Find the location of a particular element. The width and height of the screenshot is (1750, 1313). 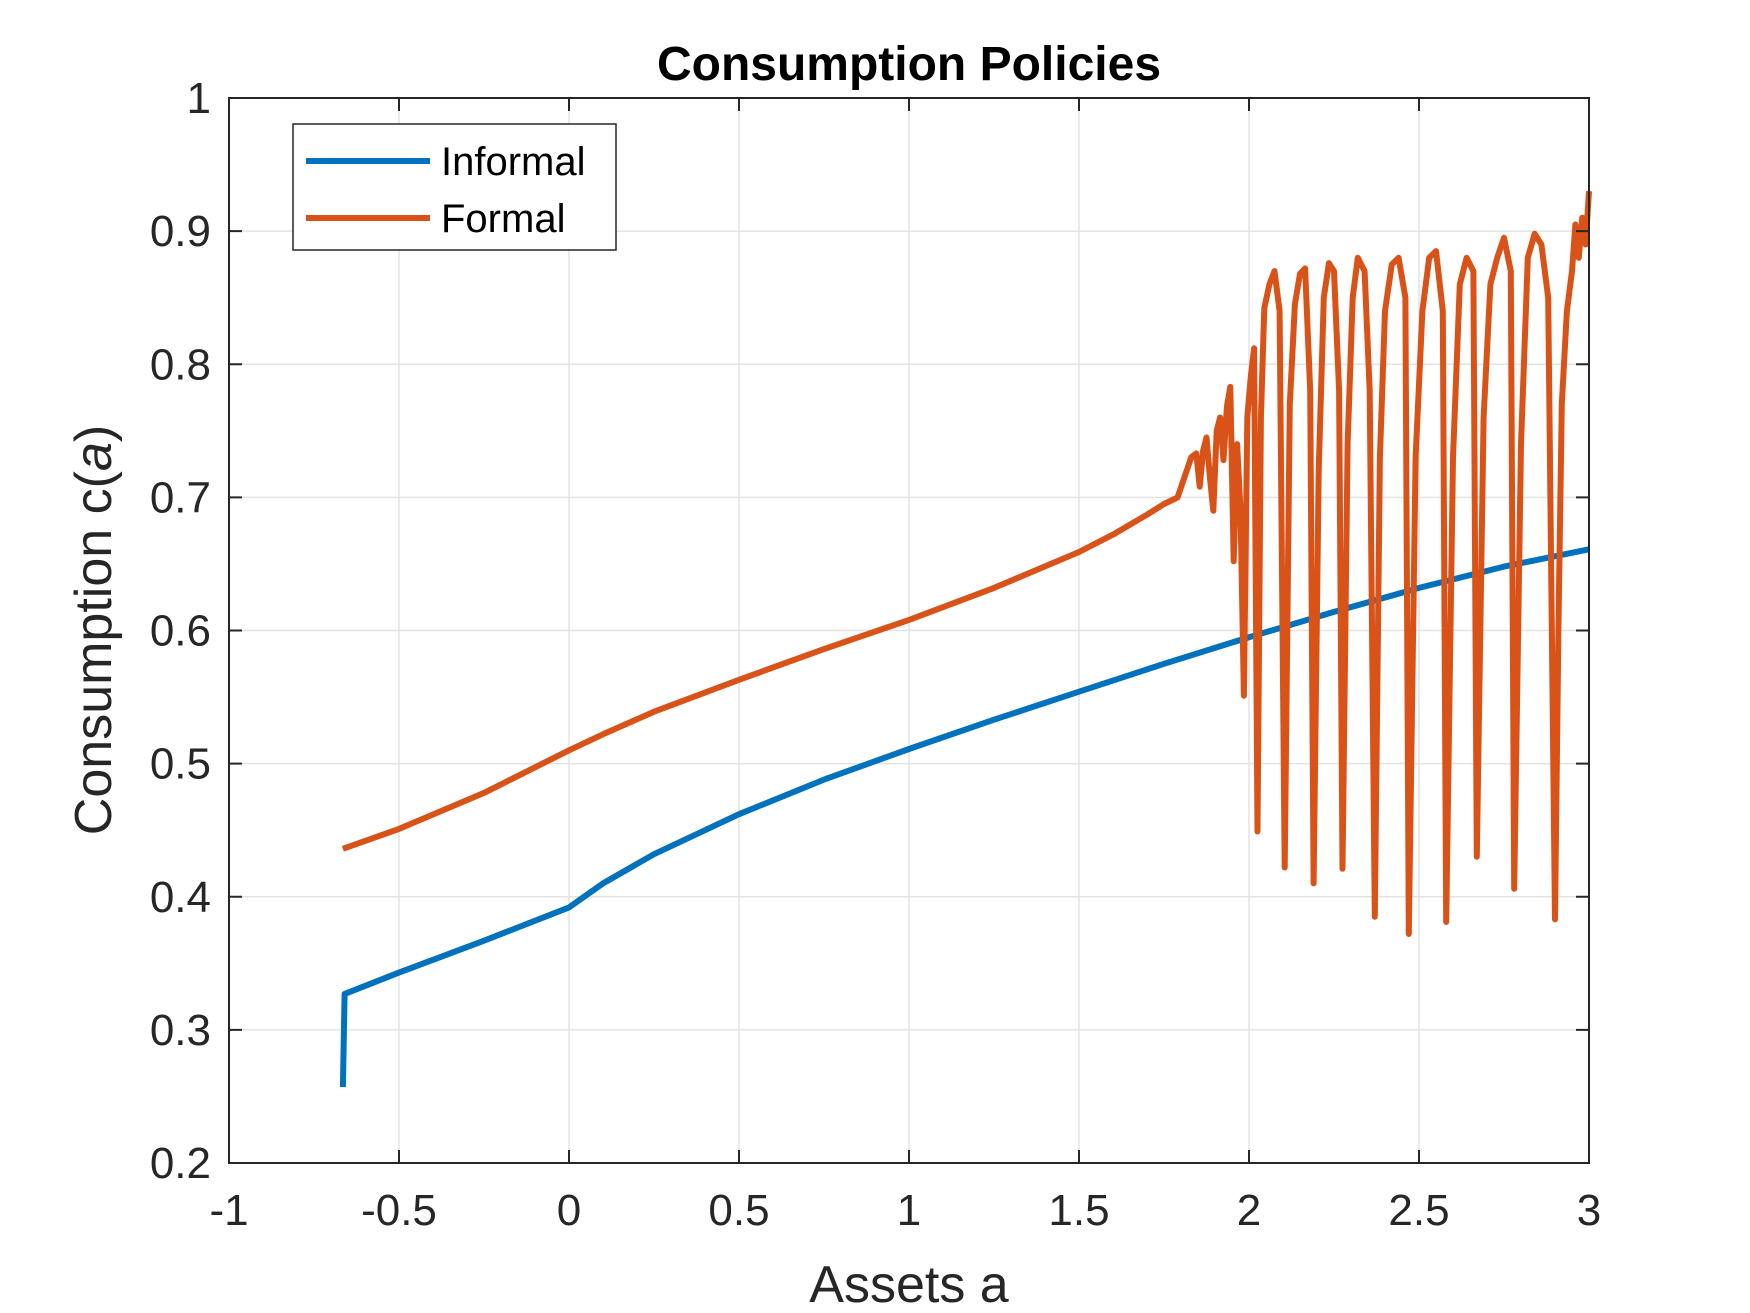

y-tick-label: 0.7 is located at coordinates (180, 497).